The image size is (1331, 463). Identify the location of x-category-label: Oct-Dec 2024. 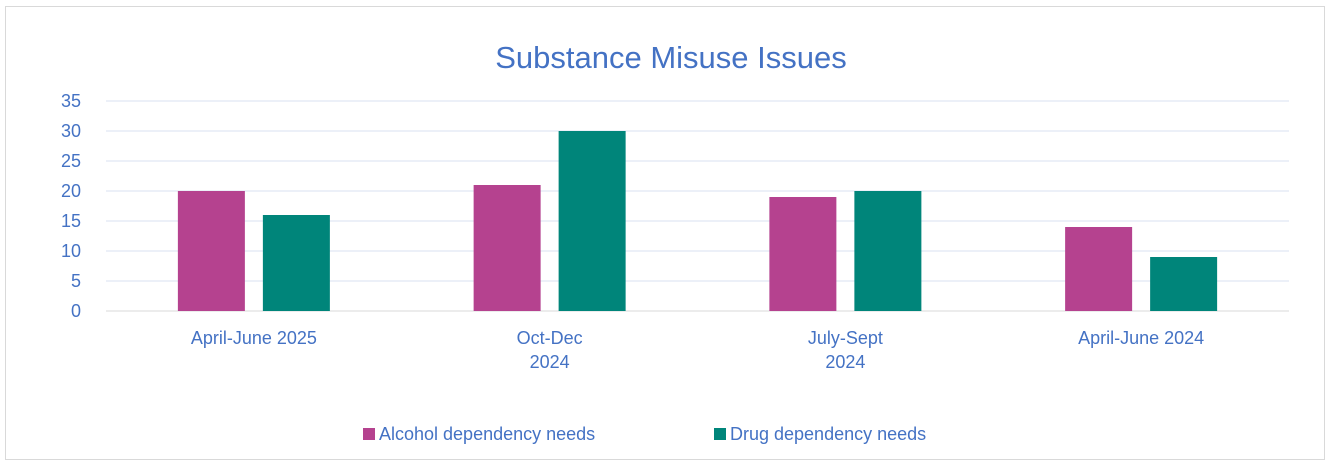
(550, 350).